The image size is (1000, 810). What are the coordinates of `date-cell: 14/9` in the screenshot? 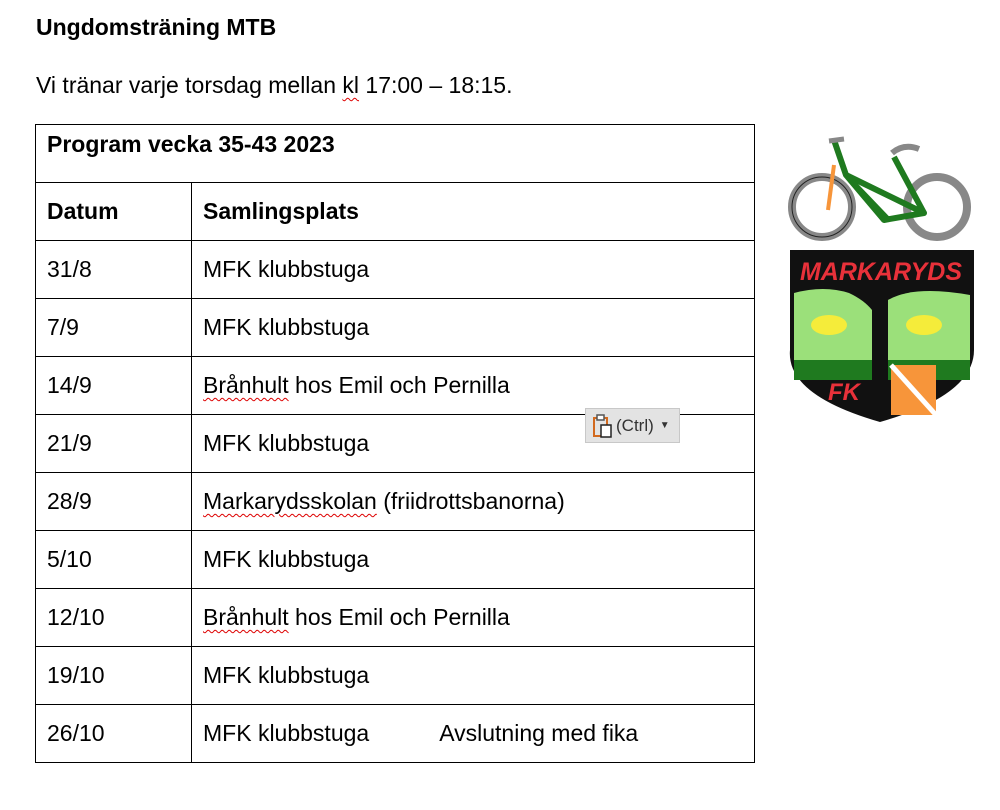 It's located at (113, 385).